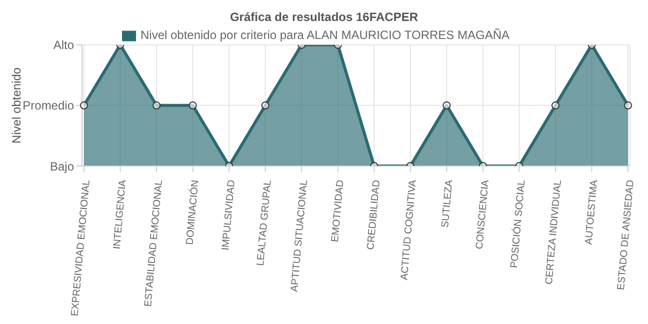 The image size is (648, 324). What do you see at coordinates (483, 214) in the screenshot?
I see `x-tick-label: CONSCIENCIA` at bounding box center [483, 214].